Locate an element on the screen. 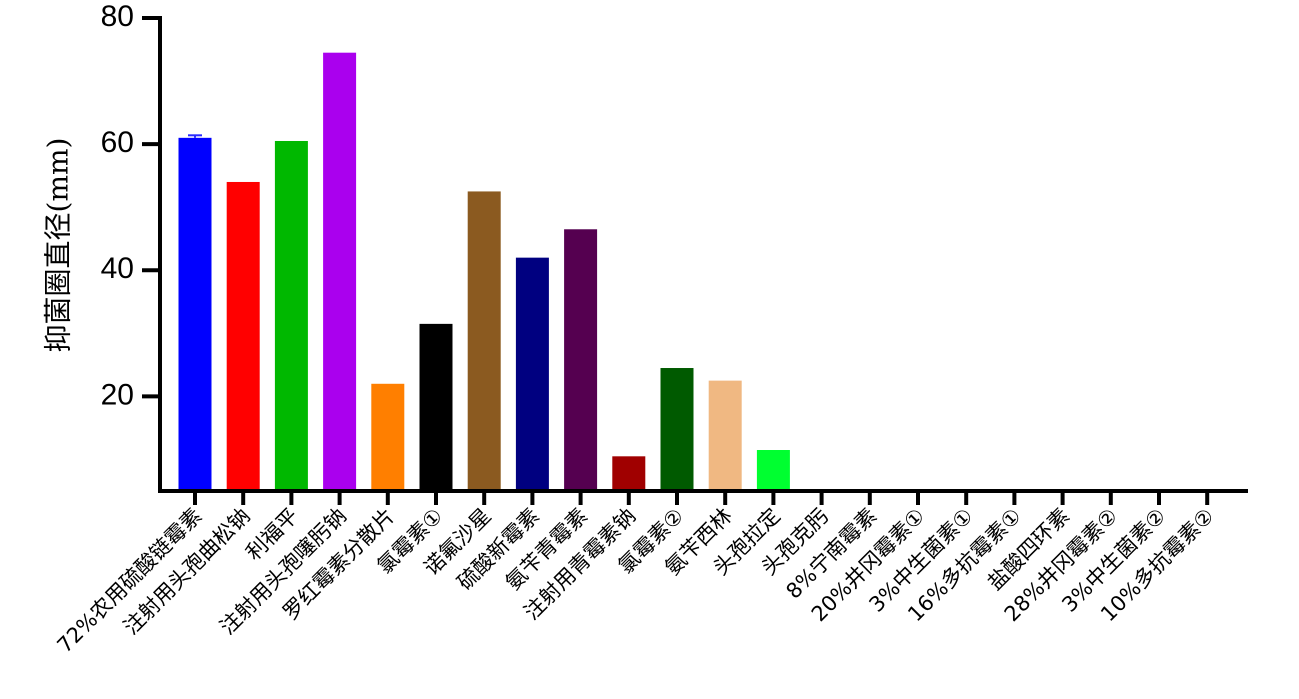 The height and width of the screenshot is (699, 1299). y-tick-label: 60 is located at coordinates (117, 142).